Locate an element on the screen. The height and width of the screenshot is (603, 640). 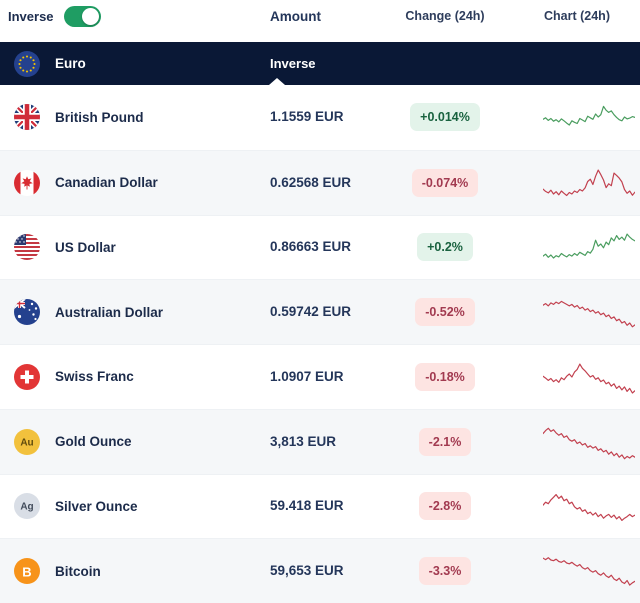
amount-cell: 0.62568 EUR is located at coordinates (337, 183).